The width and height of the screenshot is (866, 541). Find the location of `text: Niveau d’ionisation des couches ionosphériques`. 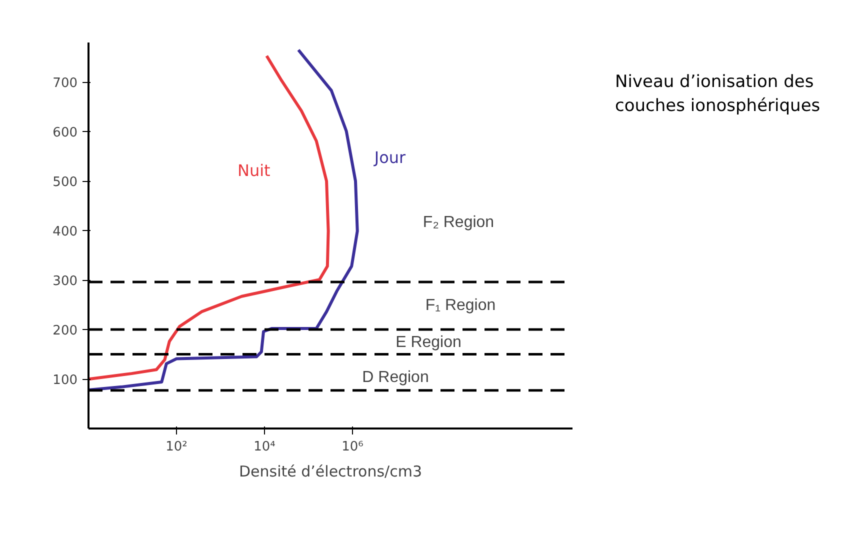

text: Niveau d’ionisation des couches ionosphériques is located at coordinates (718, 94).